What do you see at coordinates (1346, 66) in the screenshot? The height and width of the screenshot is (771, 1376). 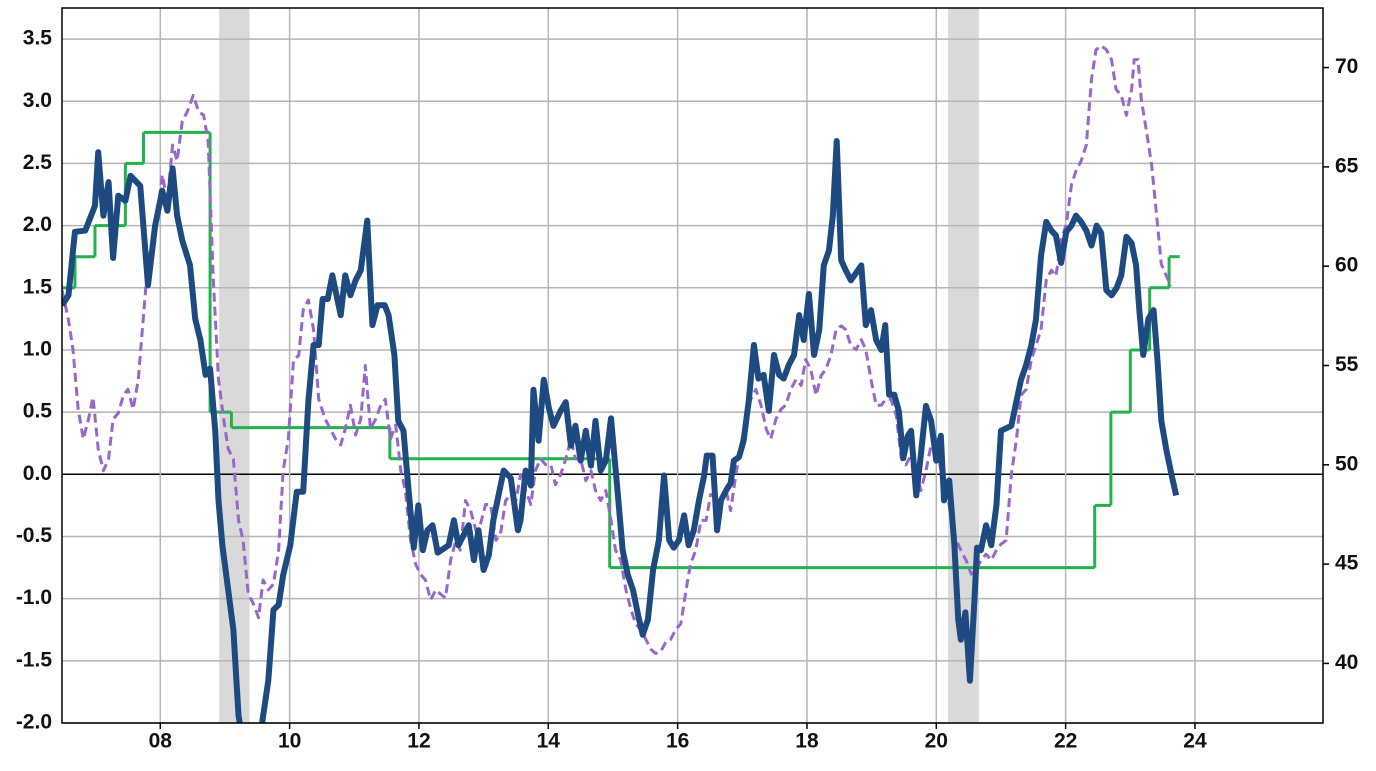 I see `y2-tick-label: 70` at bounding box center [1346, 66].